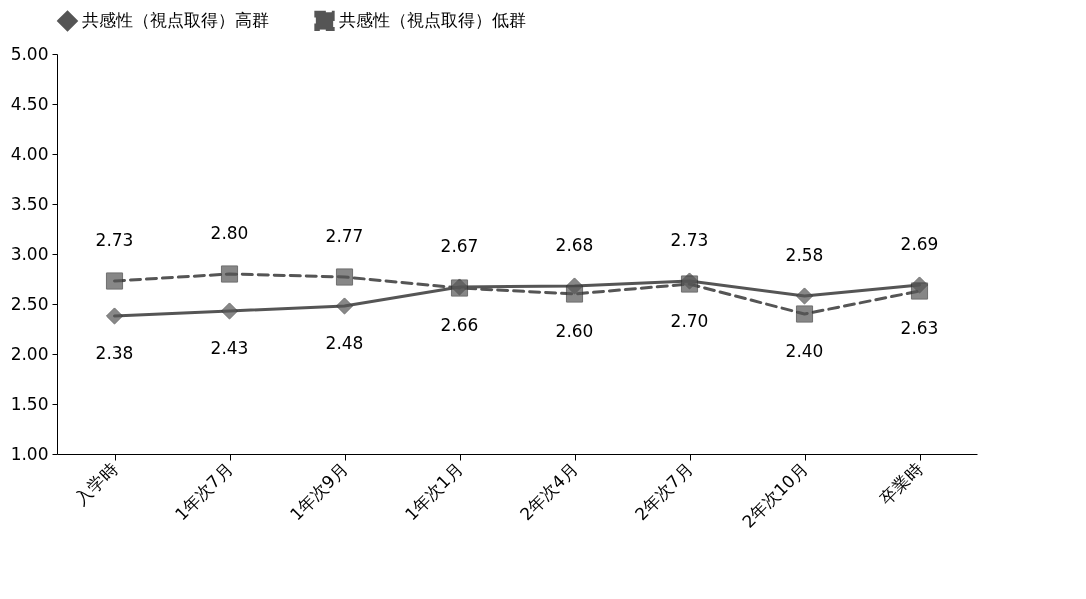 The height and width of the screenshot is (599, 1086). Describe the element at coordinates (29, 403) in the screenshot. I see `y-tick-label: 1.50` at that location.